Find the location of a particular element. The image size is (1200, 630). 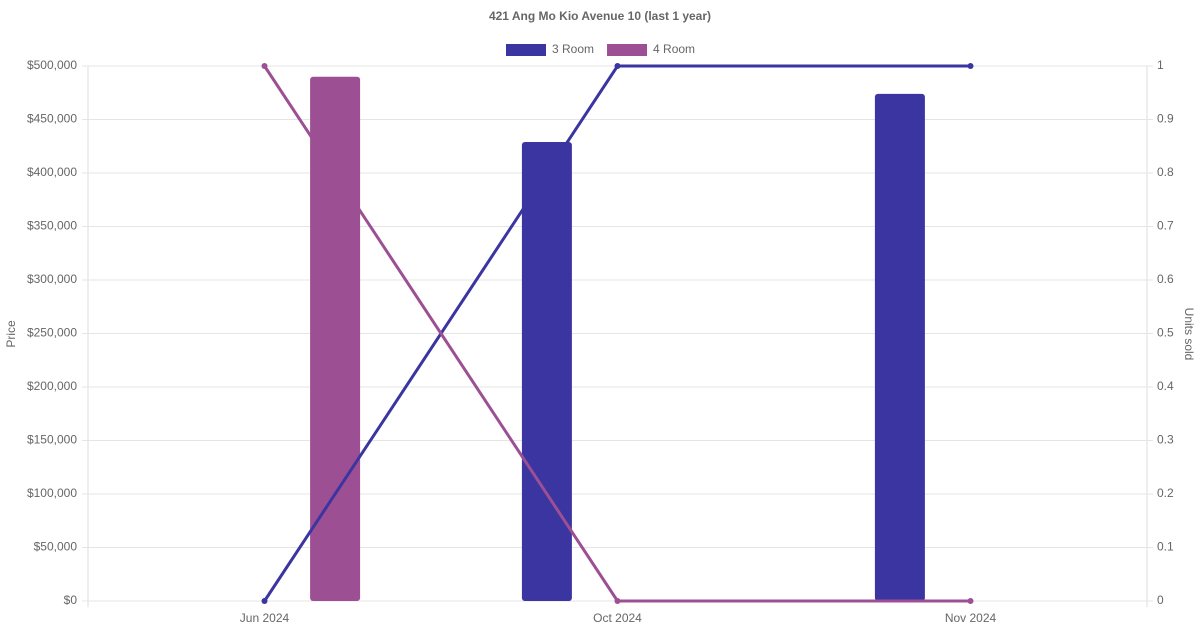

x-tick-label: Jun 2024 is located at coordinates (265, 618).